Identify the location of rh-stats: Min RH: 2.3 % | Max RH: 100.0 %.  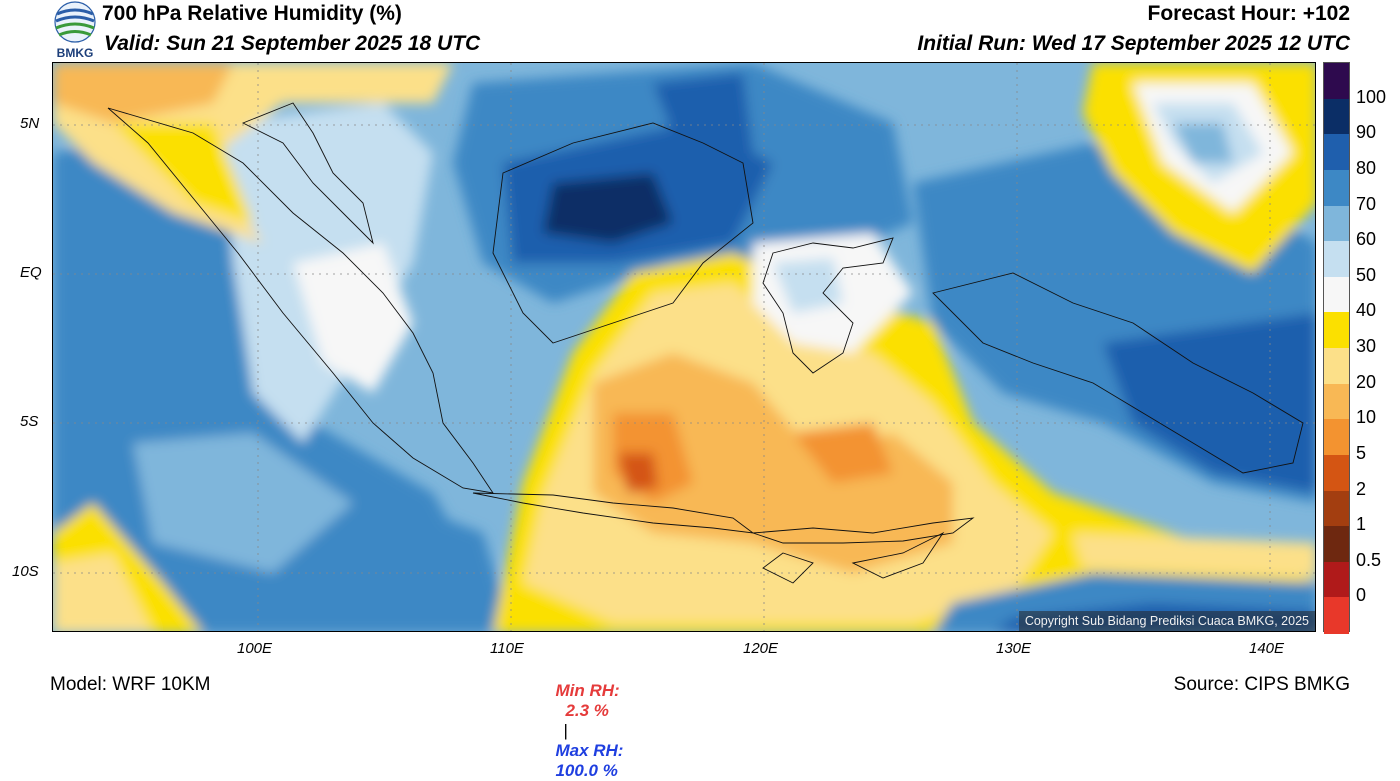
(584, 721).